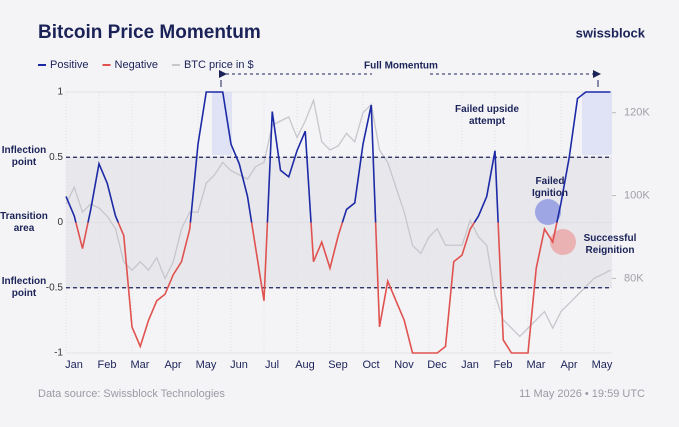 The height and width of the screenshot is (427, 679). Describe the element at coordinates (56, 157) in the screenshot. I see `y-tick-label: 0.5` at that location.